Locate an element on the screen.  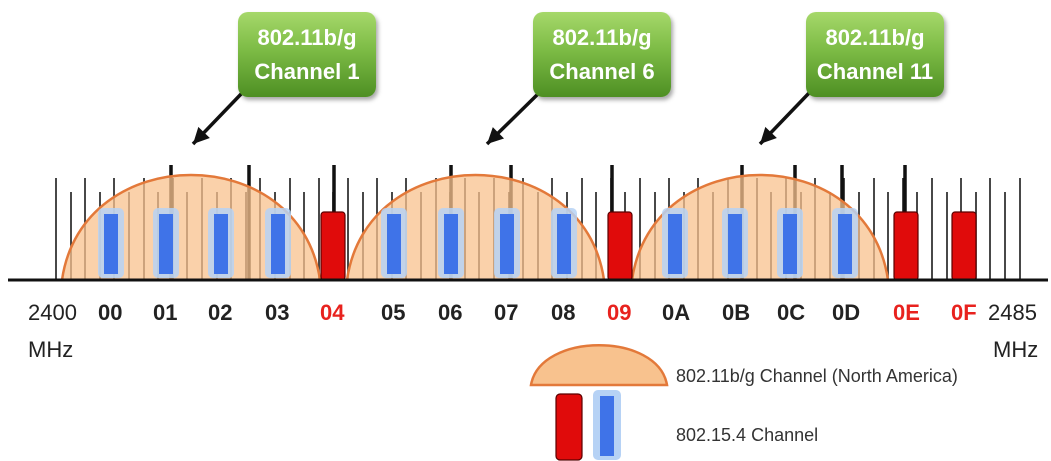
legend-zigbee-label: 802.15.4 Channel is located at coordinates (747, 435).